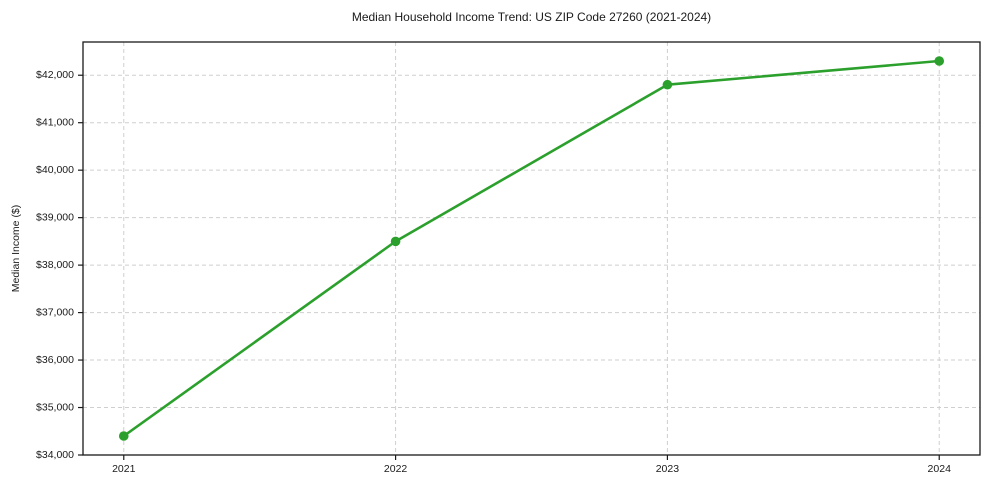 The image size is (989, 490). What do you see at coordinates (55, 360) in the screenshot?
I see `y-tick-label: $36,000` at bounding box center [55, 360].